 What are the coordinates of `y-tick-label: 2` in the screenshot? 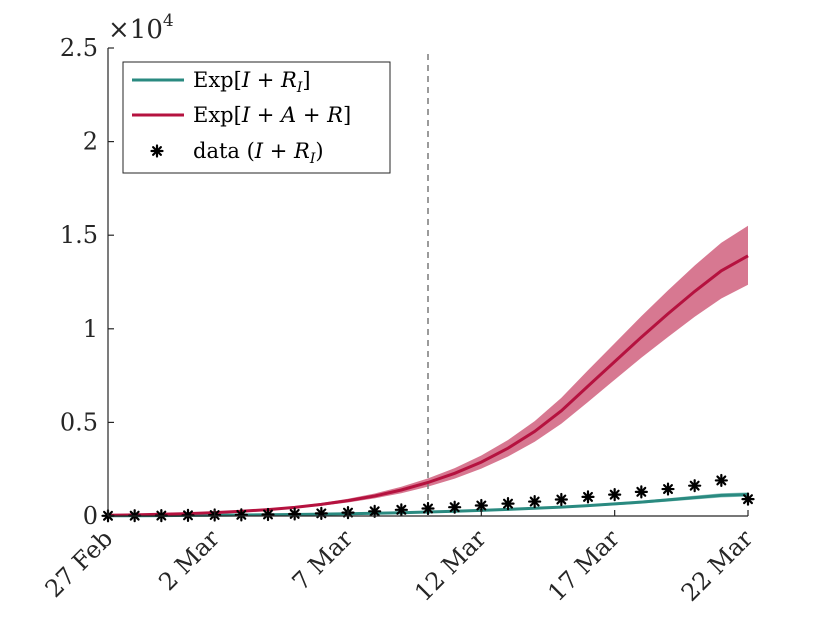 It's located at (90, 142).